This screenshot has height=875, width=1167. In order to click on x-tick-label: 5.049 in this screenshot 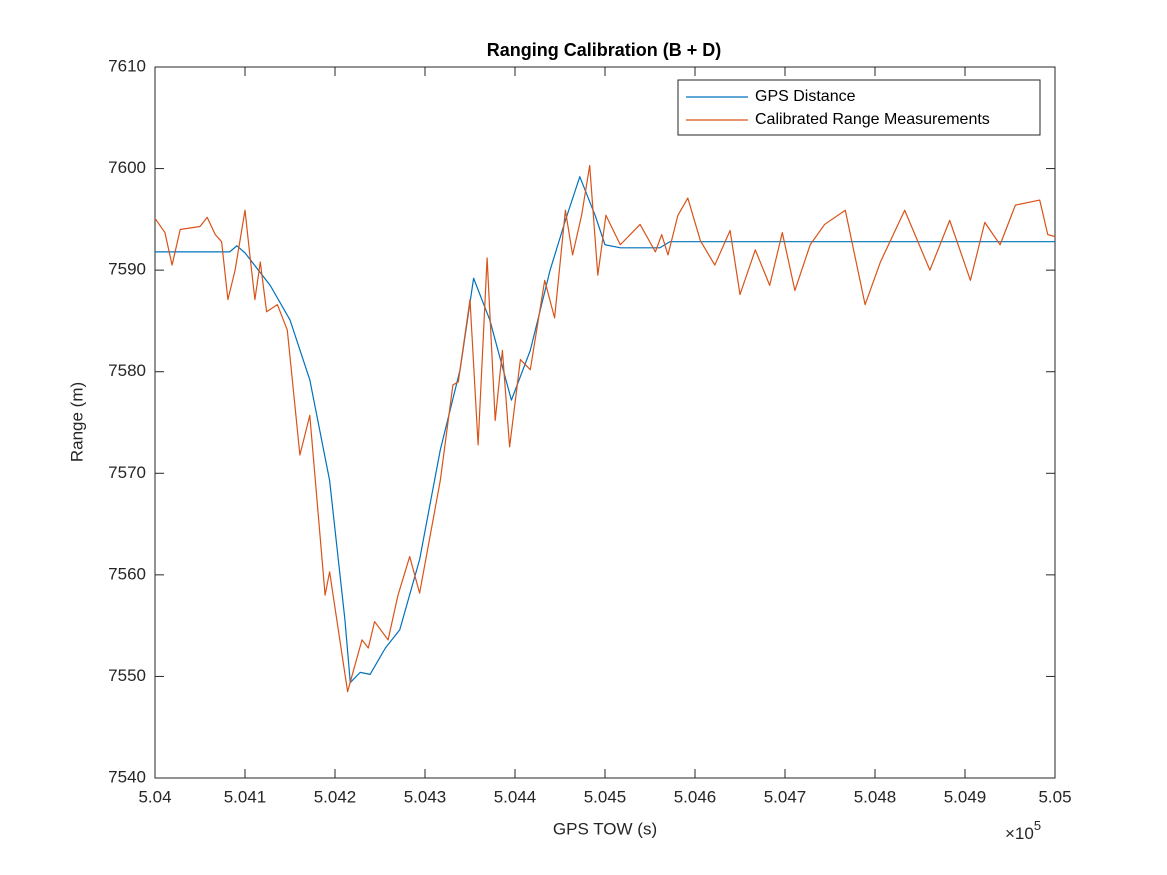, I will do `click(965, 796)`.